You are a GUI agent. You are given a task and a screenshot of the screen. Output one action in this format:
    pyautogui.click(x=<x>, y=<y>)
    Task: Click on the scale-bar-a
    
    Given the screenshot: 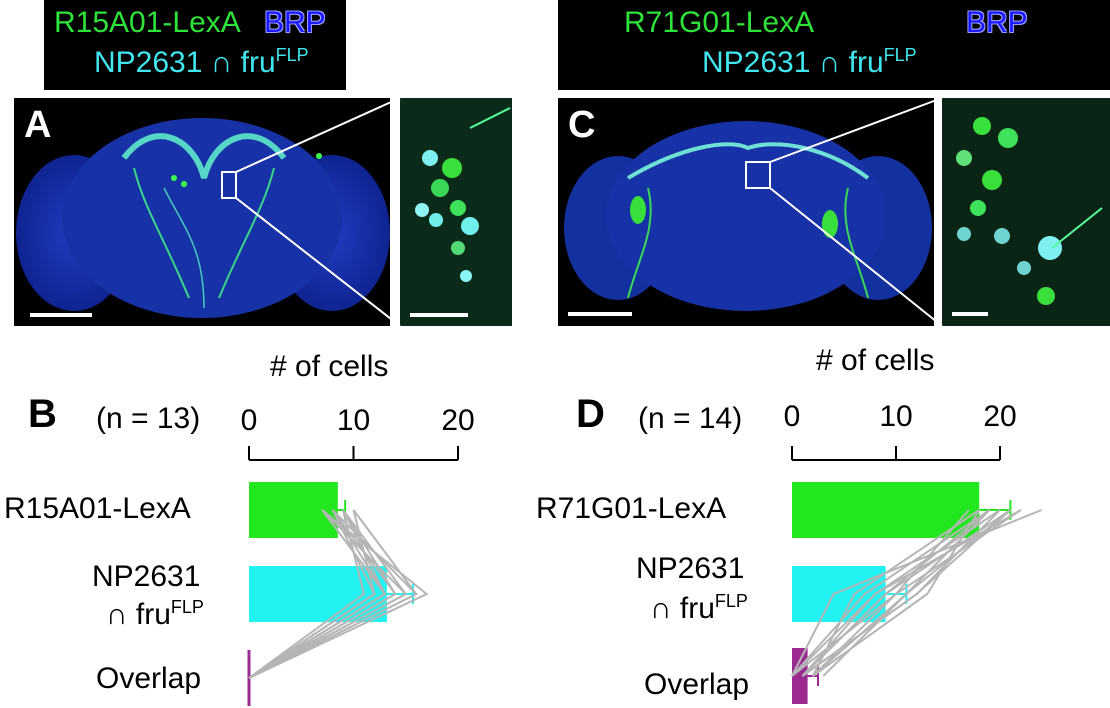 What is the action you would take?
    pyautogui.click(x=61, y=315)
    